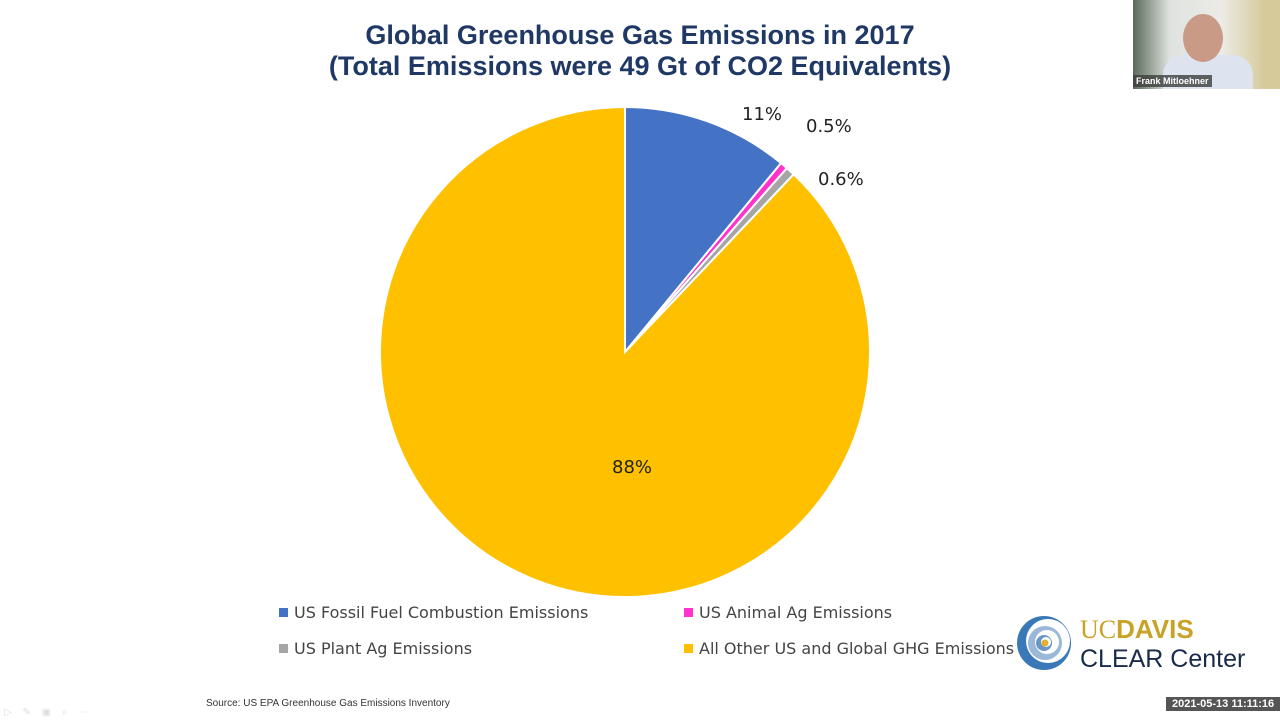 The image size is (1280, 720). Describe the element at coordinates (640, 35) in the screenshot. I see `title-line: Global Greenhouse Gas Emissions in 2017` at that location.